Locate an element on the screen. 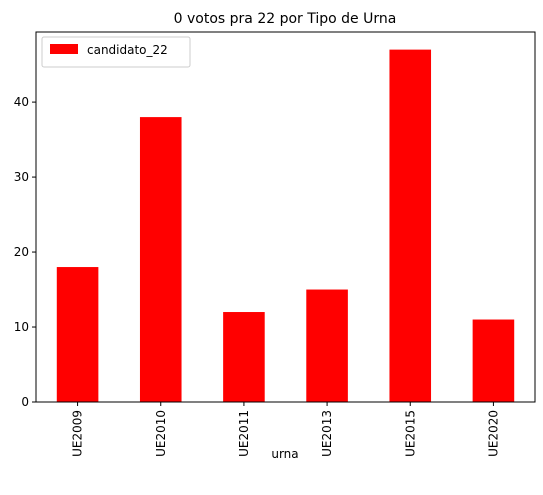 The width and height of the screenshot is (543, 495). x-tick-label: UE2010 is located at coordinates (161, 433).